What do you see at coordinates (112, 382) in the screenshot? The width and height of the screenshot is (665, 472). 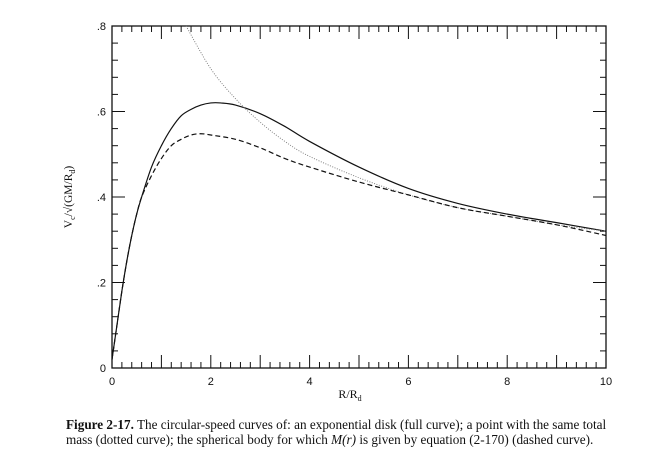 I see `x-tick-label: 0` at bounding box center [112, 382].